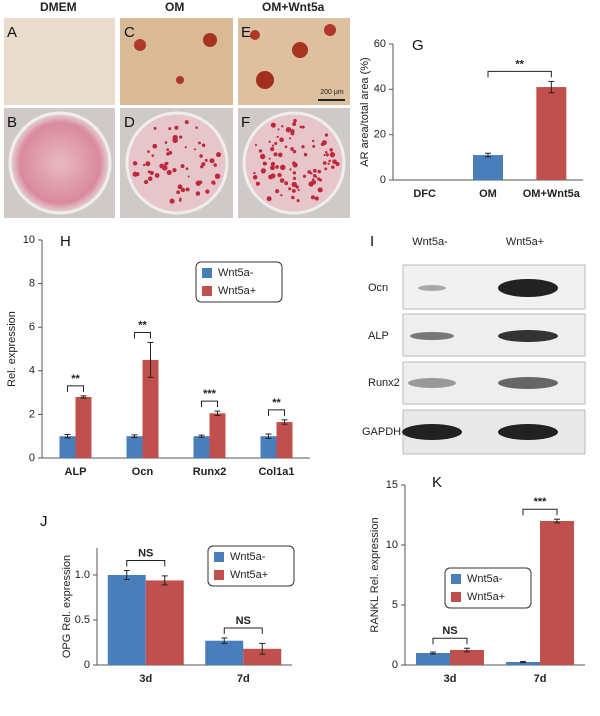  Describe the element at coordinates (177, 163) in the screenshot. I see `dish` at that location.